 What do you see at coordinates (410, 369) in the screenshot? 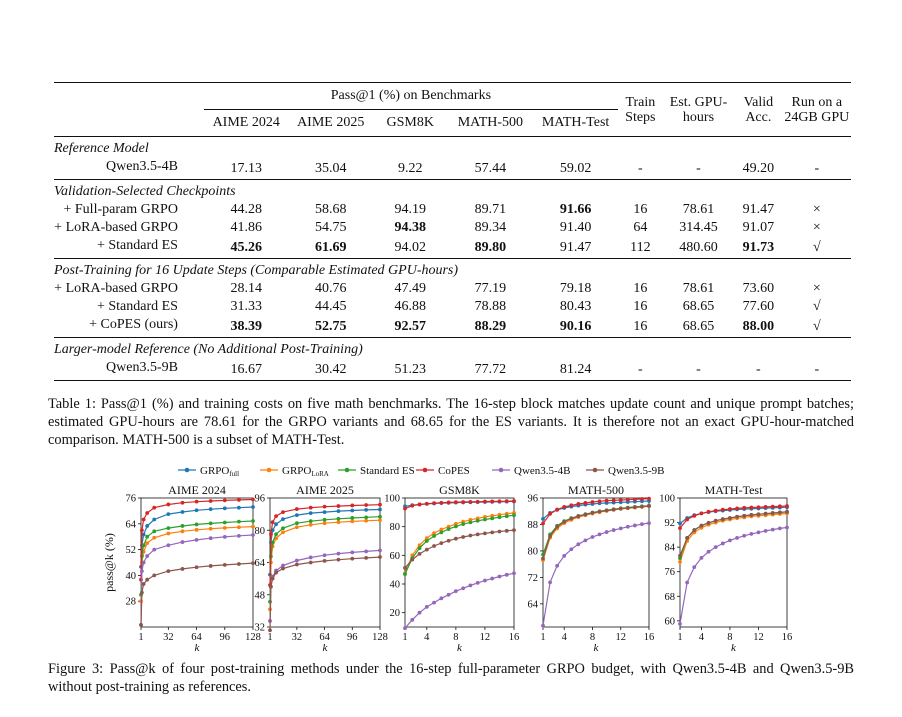
I see `table-cell: 51.23` at bounding box center [410, 369].